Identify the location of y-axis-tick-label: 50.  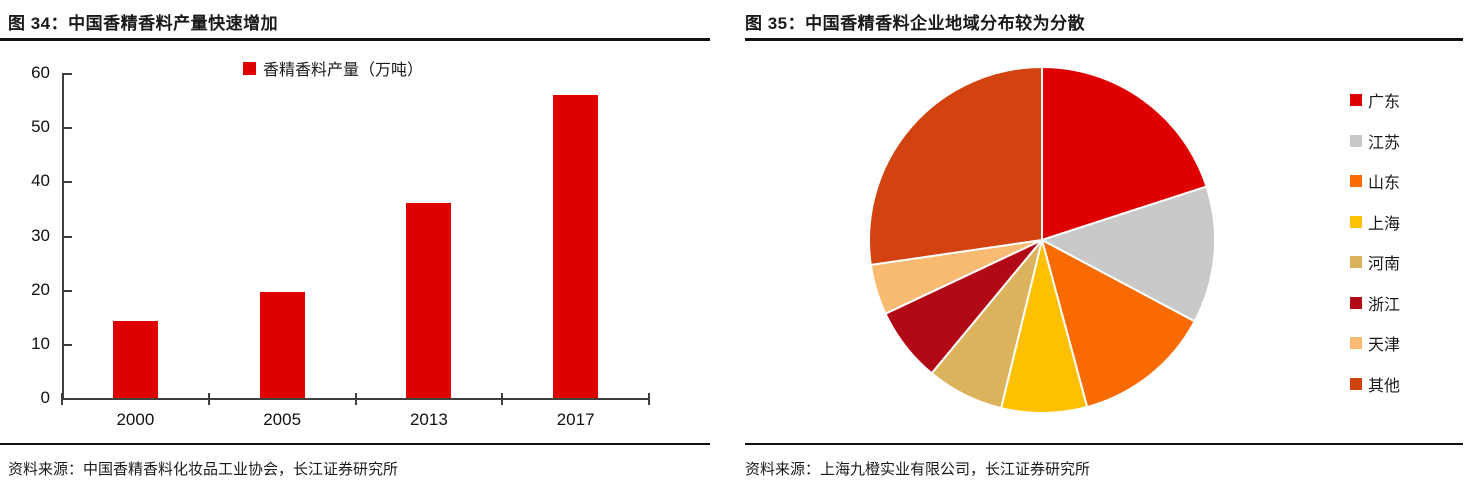
(40, 127).